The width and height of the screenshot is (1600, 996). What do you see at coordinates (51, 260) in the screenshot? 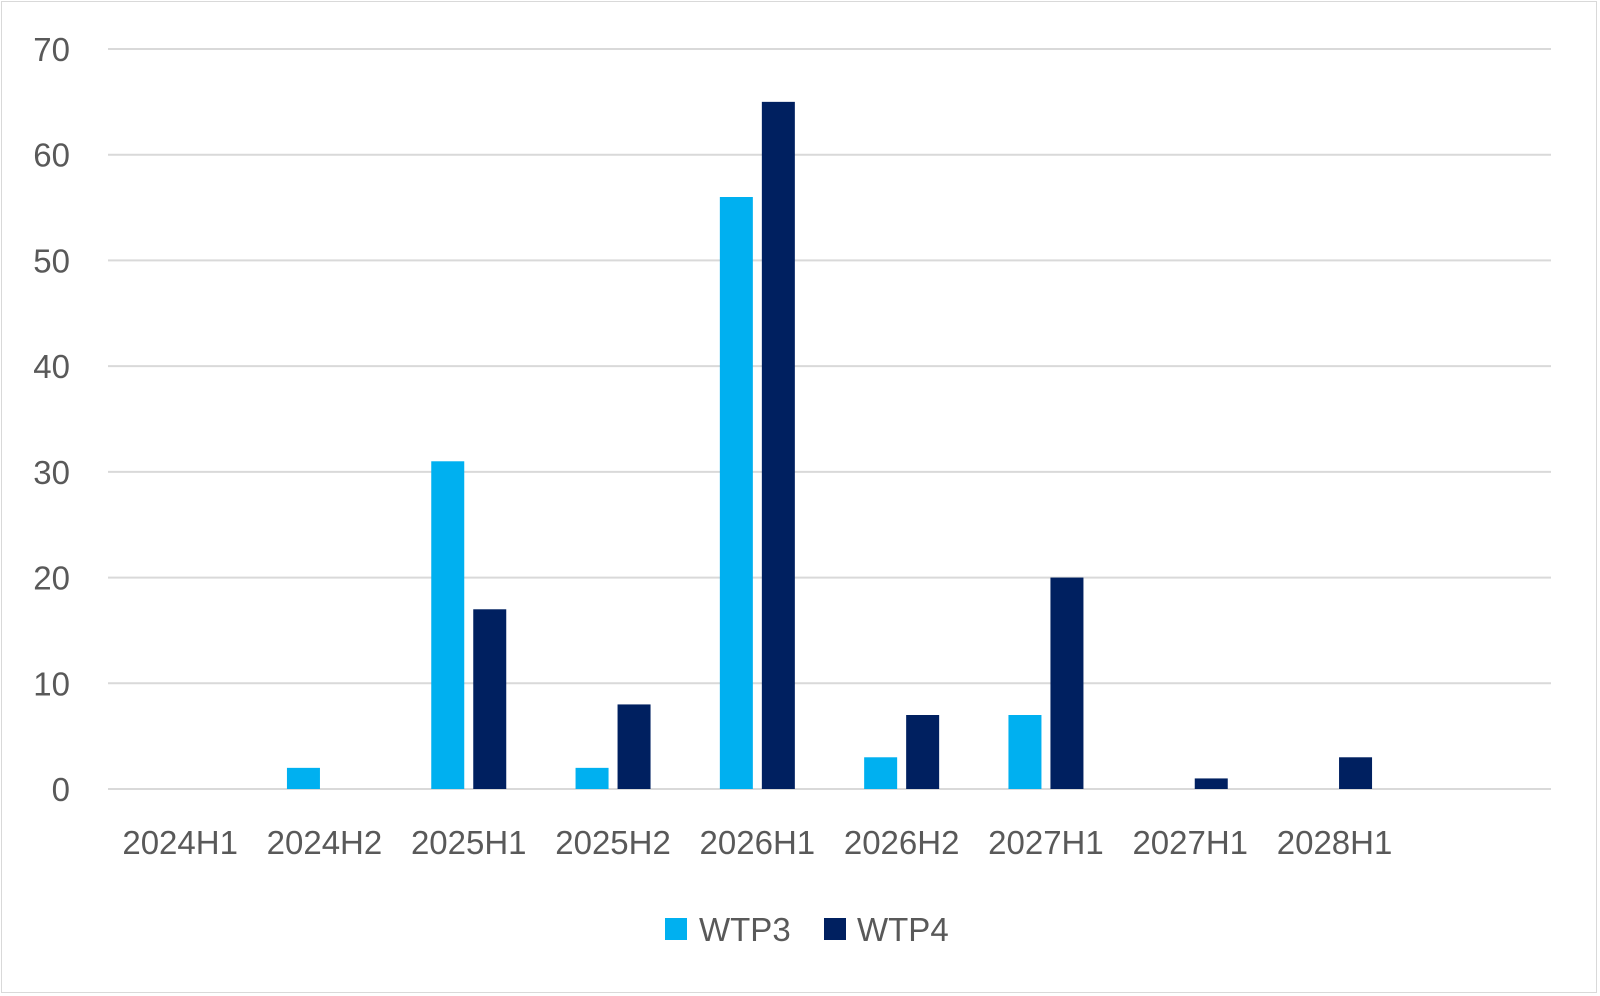
I see `y-tick-label: 50` at bounding box center [51, 260].